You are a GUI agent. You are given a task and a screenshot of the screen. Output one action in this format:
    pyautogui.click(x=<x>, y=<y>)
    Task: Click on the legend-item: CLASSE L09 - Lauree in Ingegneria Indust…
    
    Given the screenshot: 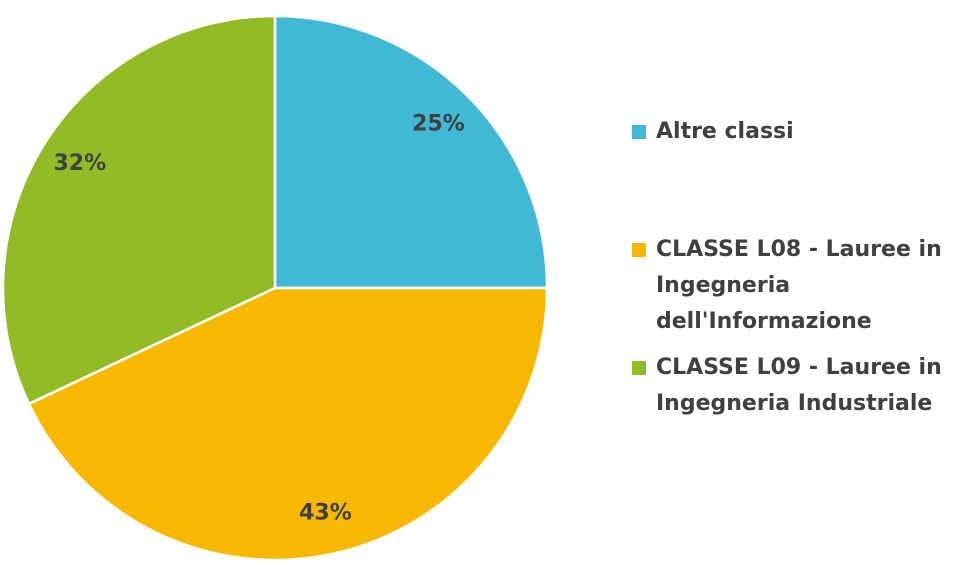 What is the action you would take?
    pyautogui.click(x=802, y=386)
    